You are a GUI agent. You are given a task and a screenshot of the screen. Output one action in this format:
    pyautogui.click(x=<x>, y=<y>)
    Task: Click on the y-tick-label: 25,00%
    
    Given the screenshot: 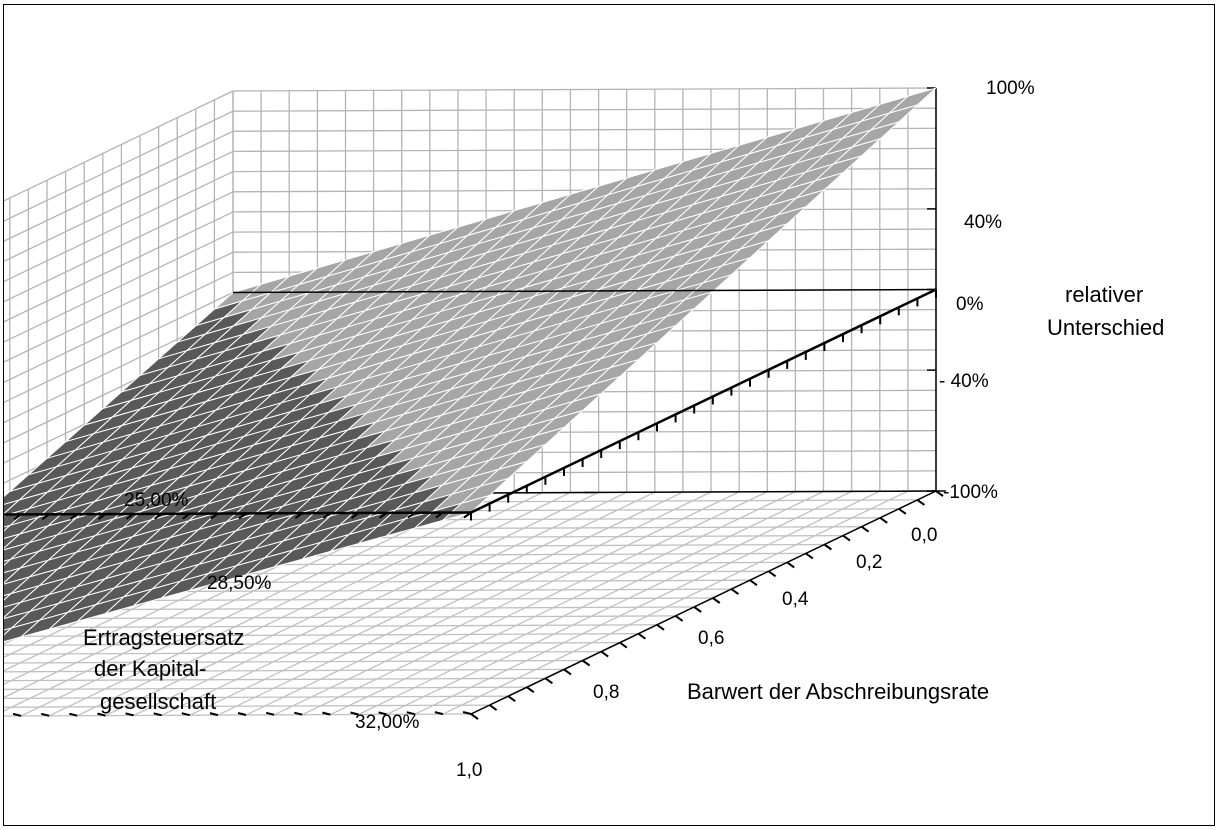 What is the action you would take?
    pyautogui.click(x=156, y=500)
    